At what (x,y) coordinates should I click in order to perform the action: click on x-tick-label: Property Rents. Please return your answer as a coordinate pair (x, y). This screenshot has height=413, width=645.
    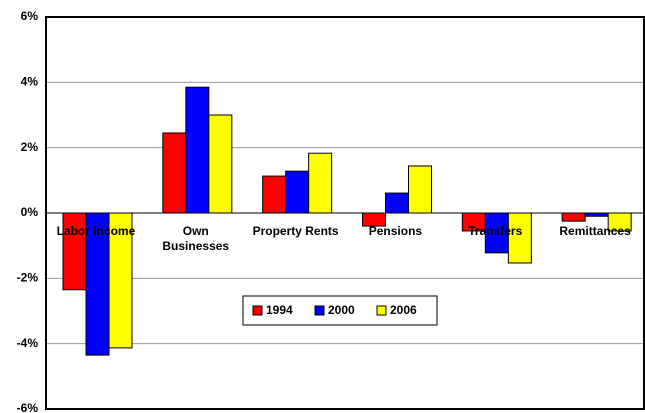
    Looking at the image, I should click on (295, 231).